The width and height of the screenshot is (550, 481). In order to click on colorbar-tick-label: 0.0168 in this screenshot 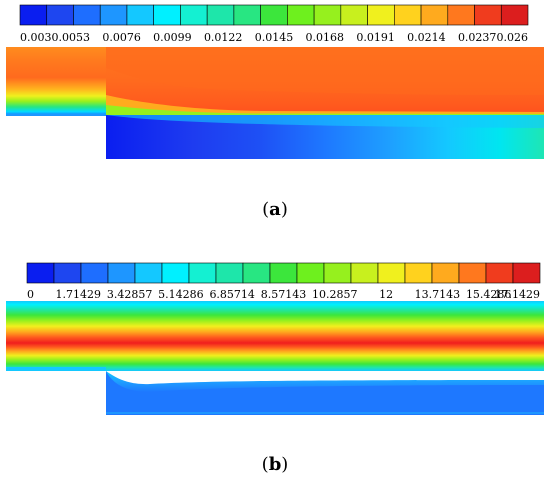, I will do `click(325, 37)`.